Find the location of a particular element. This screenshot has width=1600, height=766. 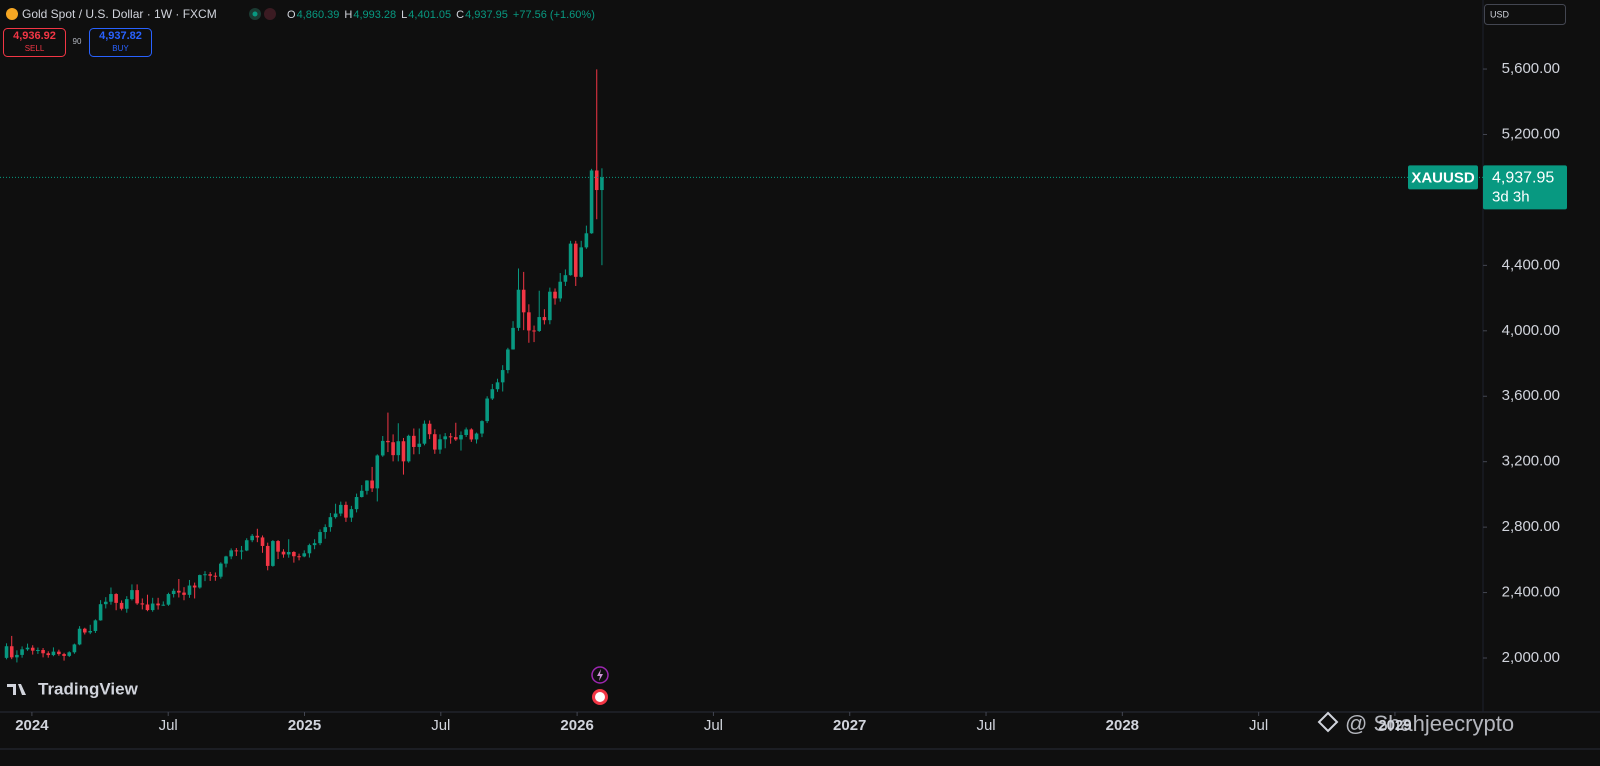

x-tick-label: 2027 is located at coordinates (849, 725).